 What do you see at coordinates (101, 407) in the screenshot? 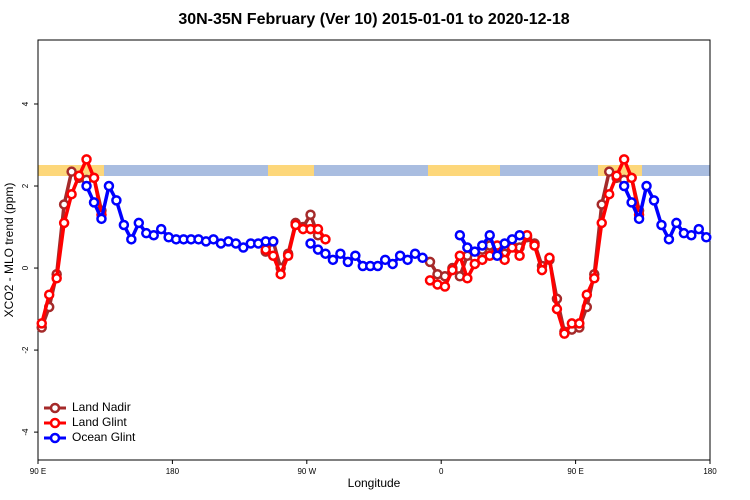
I see `legend-label: Land Nadir` at bounding box center [101, 407].